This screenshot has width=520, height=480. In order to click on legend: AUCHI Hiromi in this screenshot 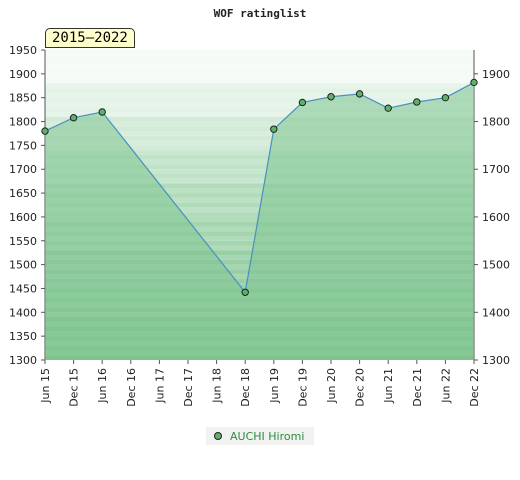, I will do `click(260, 436)`.